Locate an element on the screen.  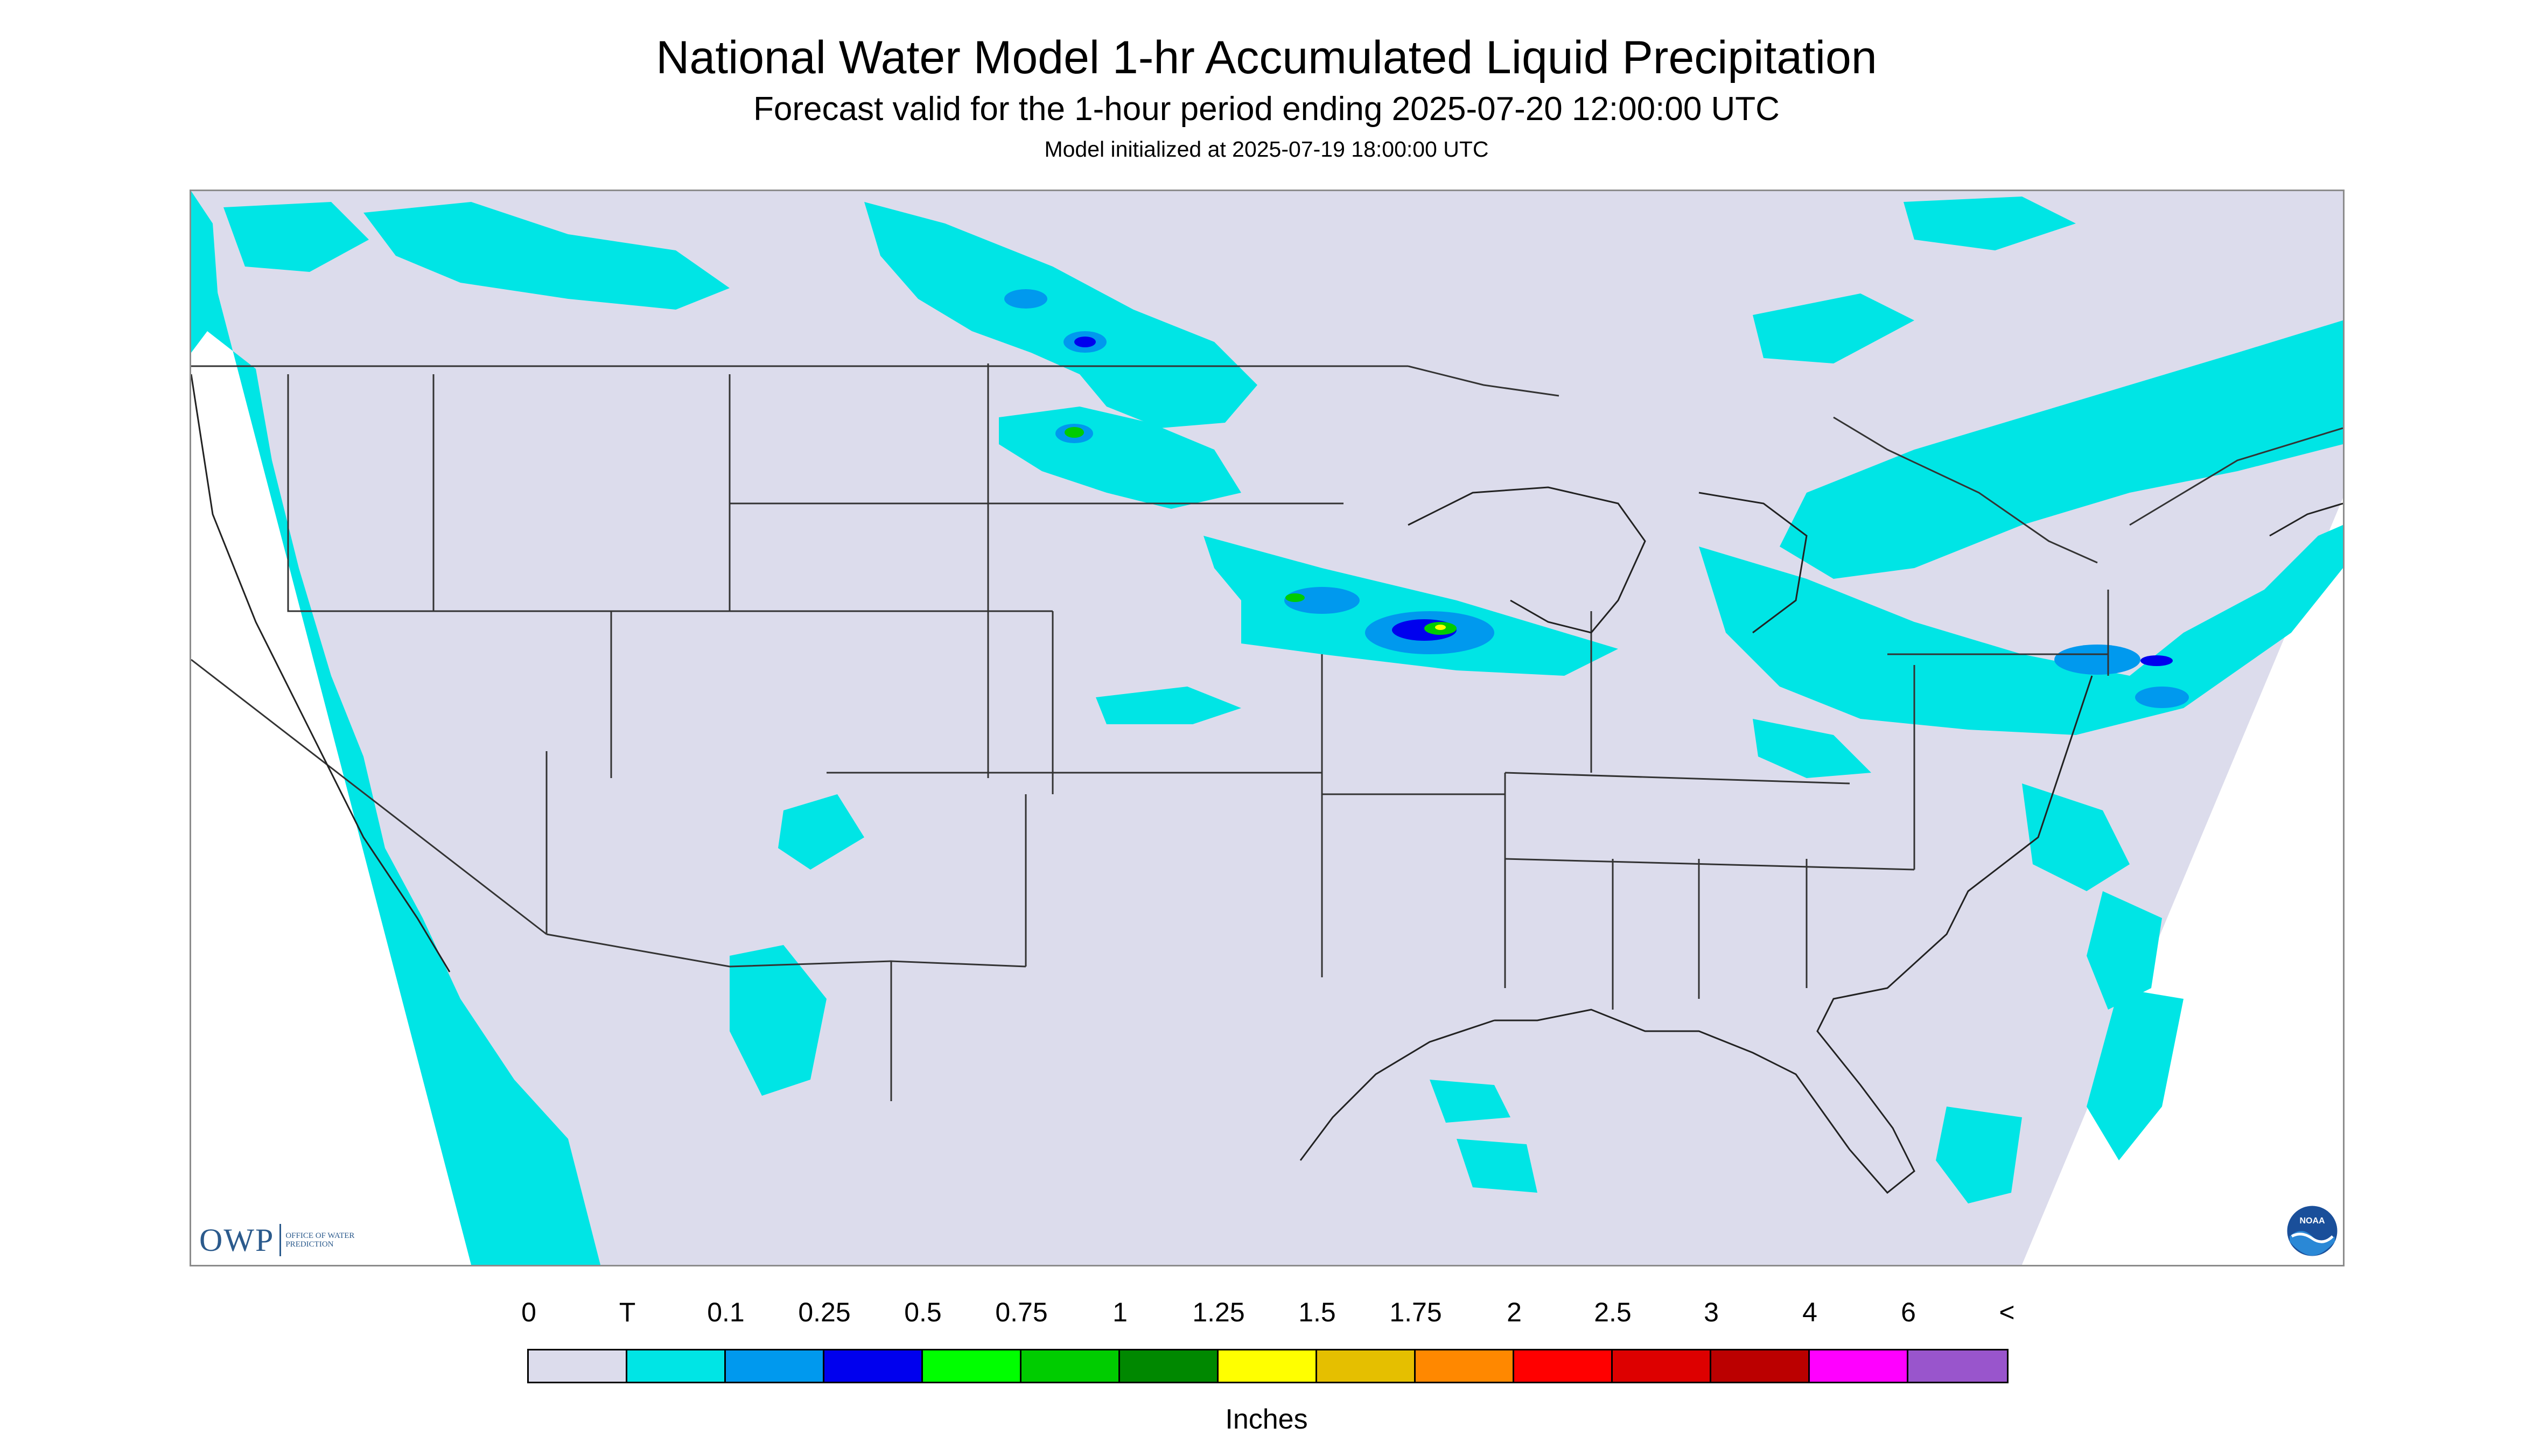
owp-logo-divider is located at coordinates (281, 1240).